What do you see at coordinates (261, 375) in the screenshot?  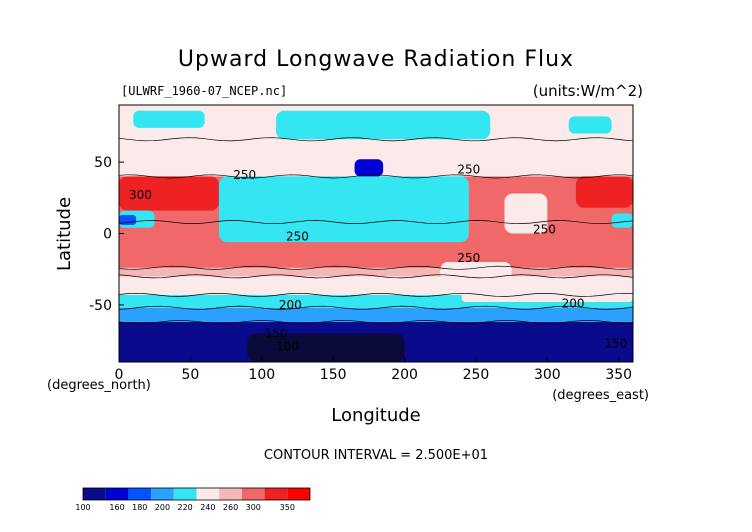 I see `x-tick-label-2: 100` at bounding box center [261, 375].